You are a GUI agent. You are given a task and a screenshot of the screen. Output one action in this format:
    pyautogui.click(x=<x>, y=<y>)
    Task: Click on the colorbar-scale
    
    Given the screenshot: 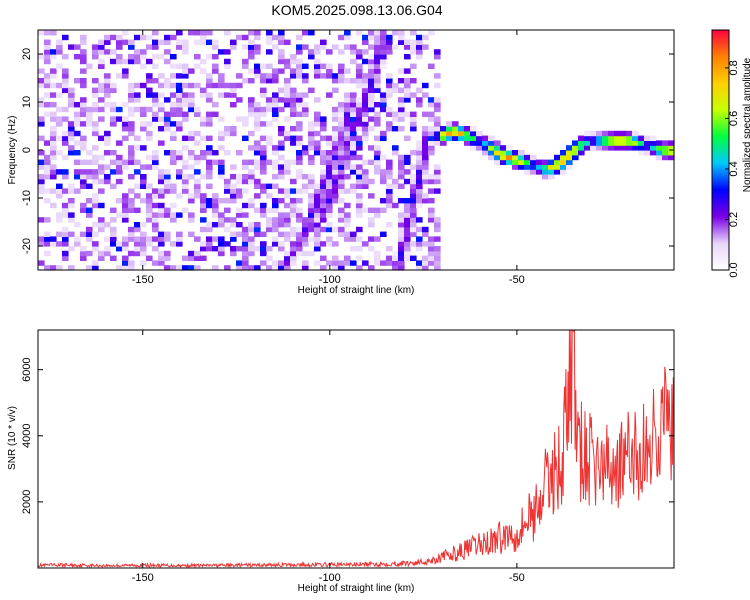 What is the action you would take?
    pyautogui.click(x=720, y=150)
    